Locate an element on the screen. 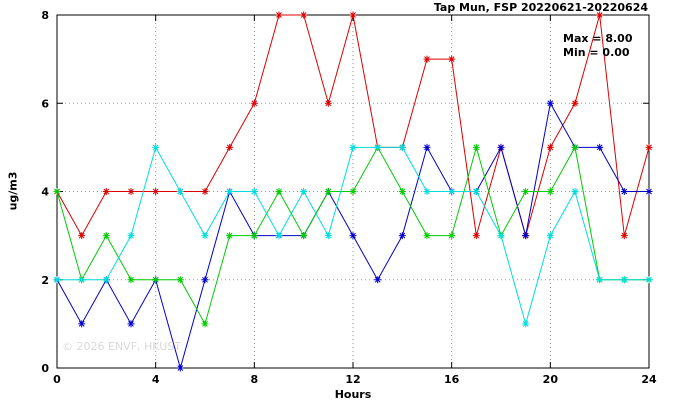 This screenshot has height=409, width=674. y-tick-label: 0 is located at coordinates (45, 368).